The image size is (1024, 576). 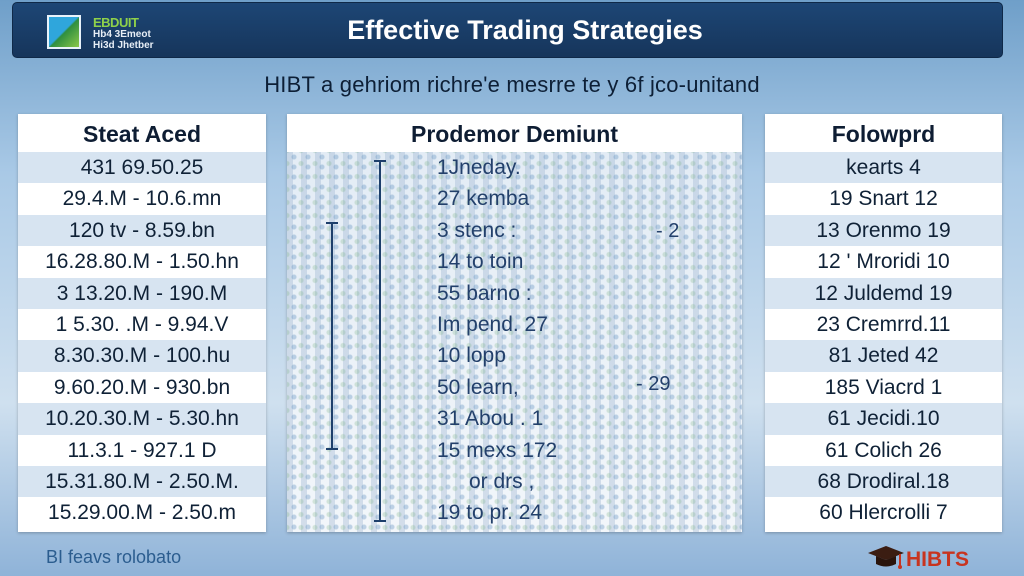 What do you see at coordinates (123, 45) in the screenshot?
I see `logo-line-3: Hi3d Jhetber` at bounding box center [123, 45].